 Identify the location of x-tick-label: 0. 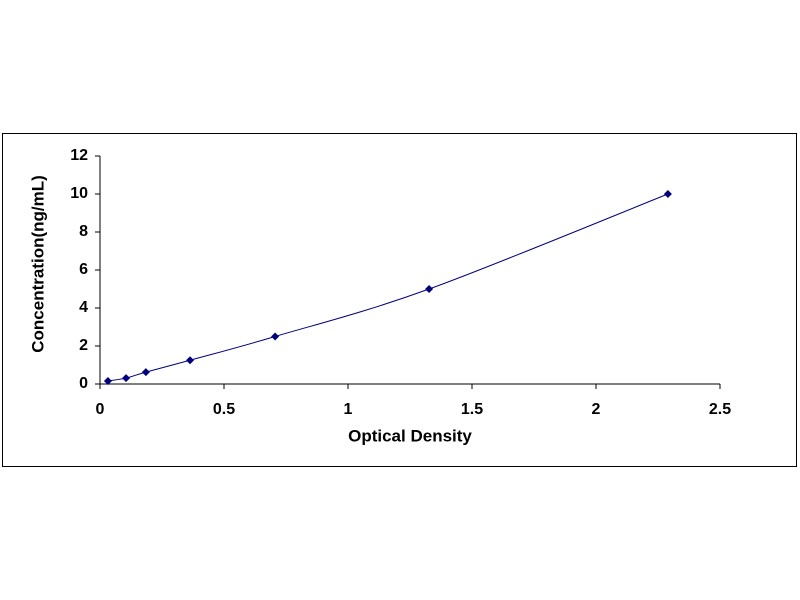
(100, 409).